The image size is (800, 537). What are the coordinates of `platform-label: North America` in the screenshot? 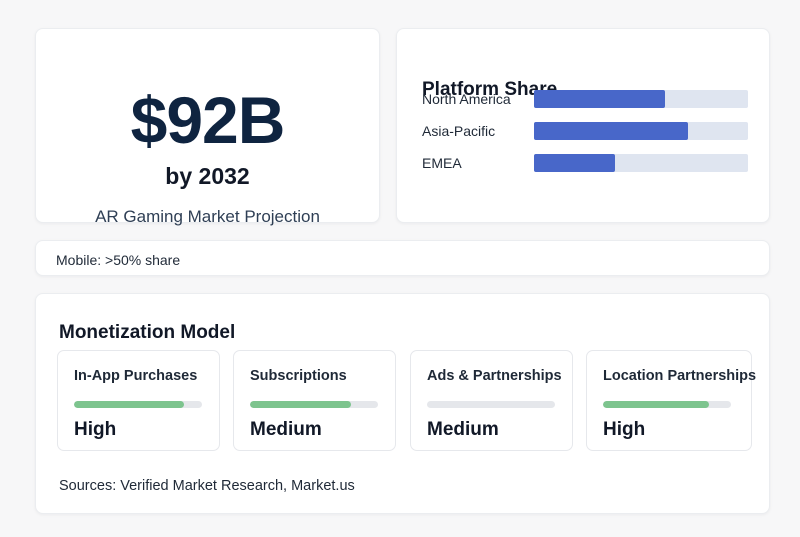 It's located at (466, 99).